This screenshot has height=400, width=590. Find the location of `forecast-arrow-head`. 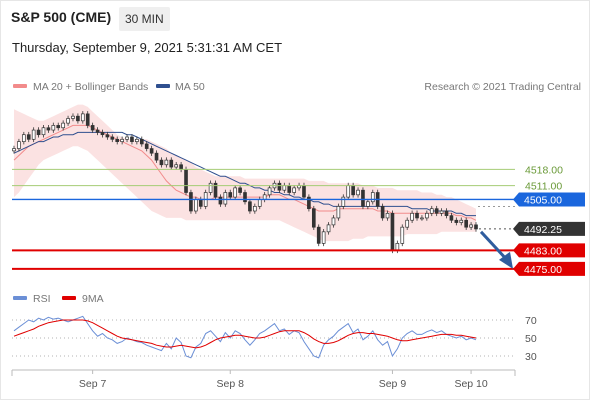

forecast-arrow-head is located at coordinates (506, 260).